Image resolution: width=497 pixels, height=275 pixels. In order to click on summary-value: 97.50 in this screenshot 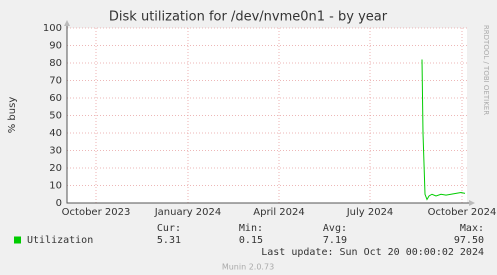, I will do `click(469, 240)`.